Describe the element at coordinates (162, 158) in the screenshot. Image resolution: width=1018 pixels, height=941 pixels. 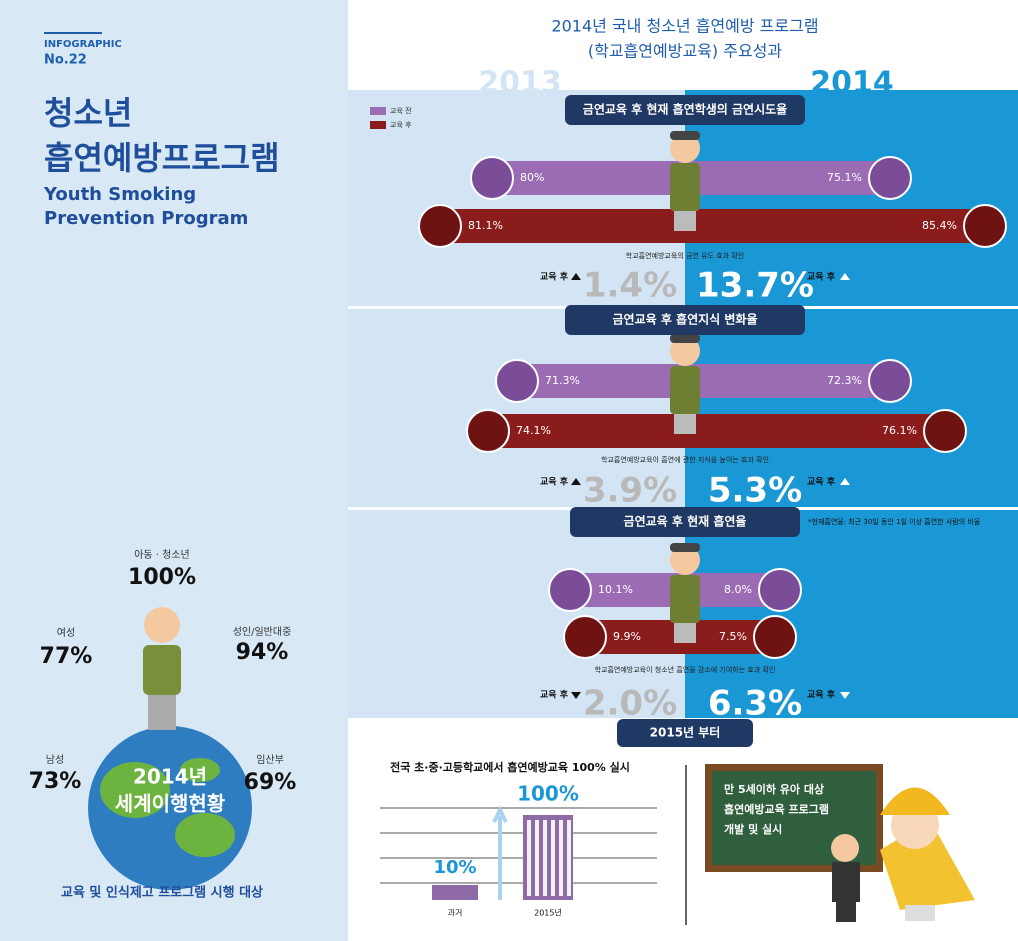
I see `title: 흡연예방프로그램` at that location.